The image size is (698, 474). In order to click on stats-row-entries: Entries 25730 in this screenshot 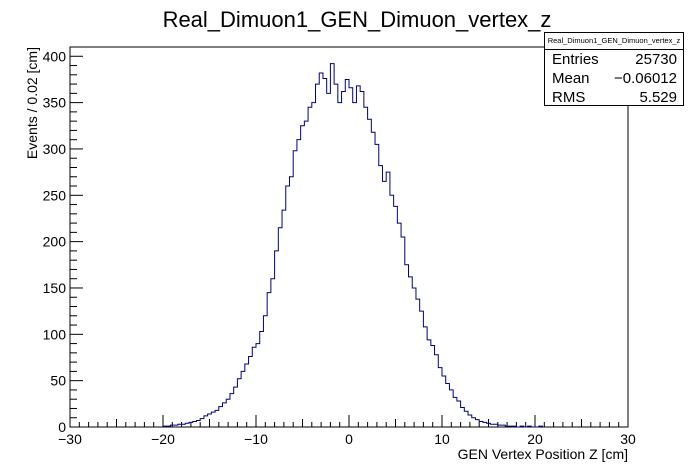, I will do `click(614, 59)`.